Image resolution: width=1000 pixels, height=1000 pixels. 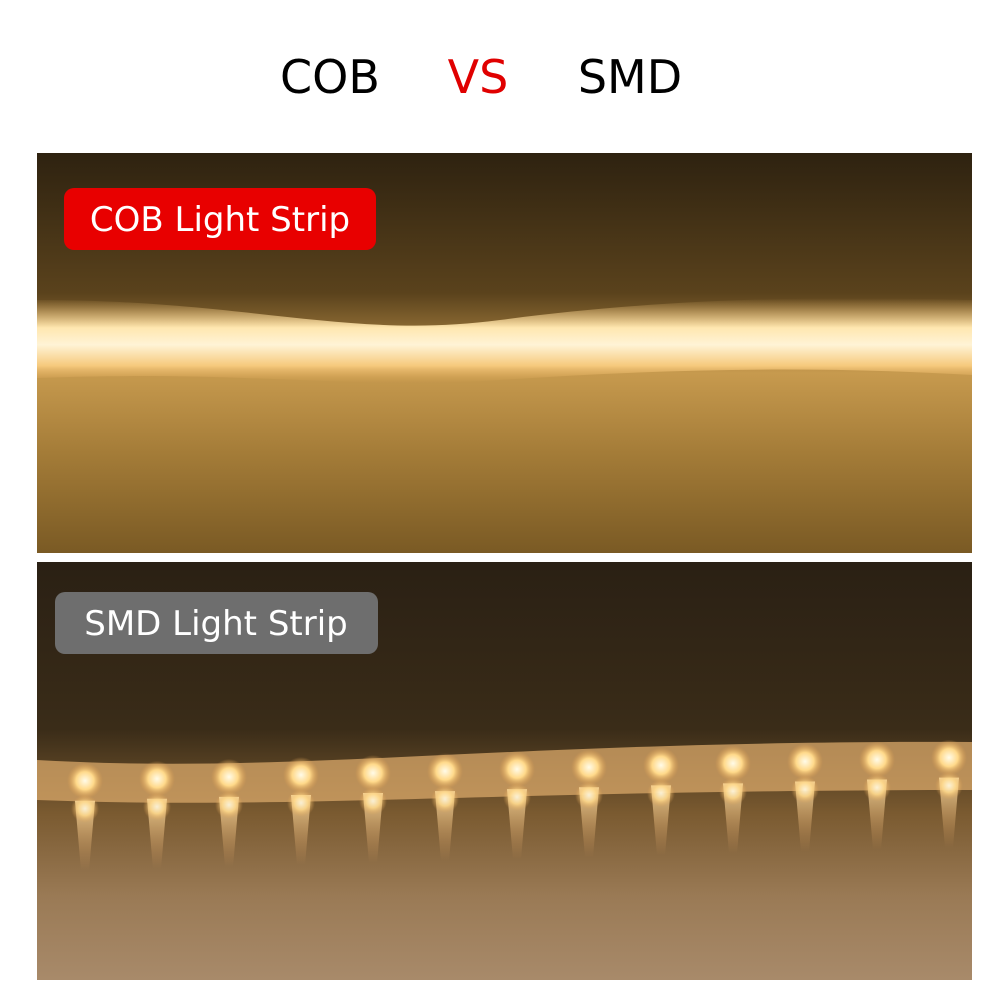 I want to click on header-middle: VS, so click(x=478, y=77).